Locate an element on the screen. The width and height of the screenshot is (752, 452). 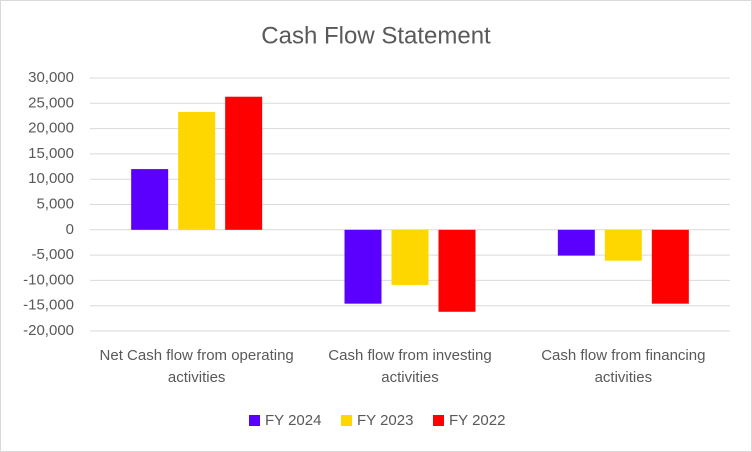
y-tick-label: 5,000 is located at coordinates (55, 203).